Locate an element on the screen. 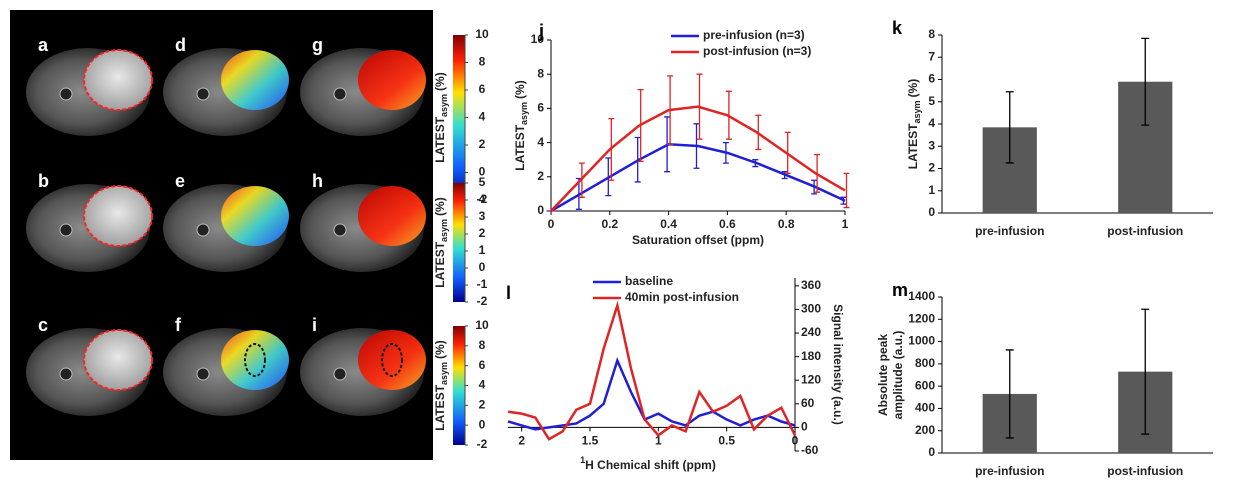  y-tick-label: 200 is located at coordinates (925, 430).